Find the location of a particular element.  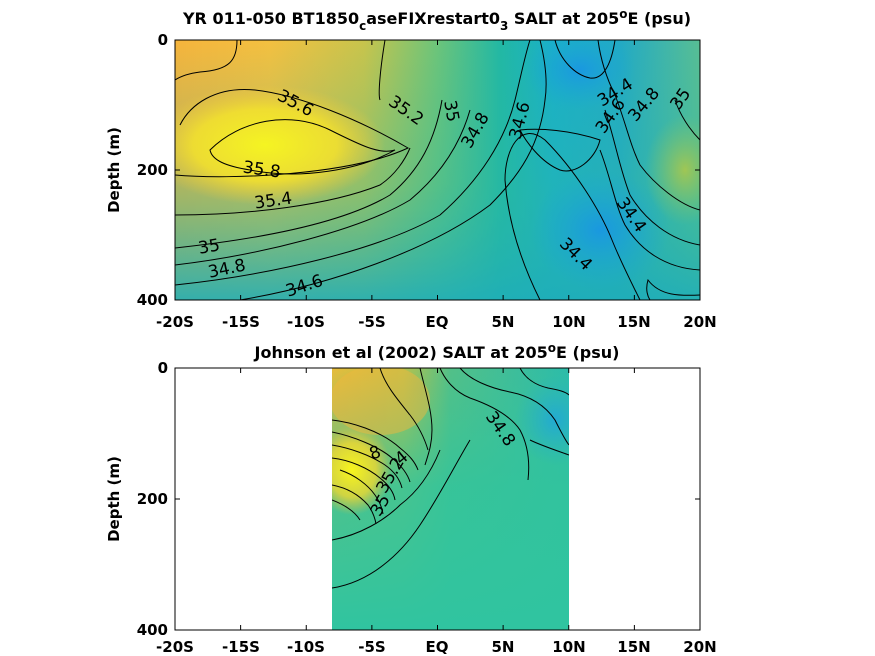

panel2-heatmap is located at coordinates (450, 499).